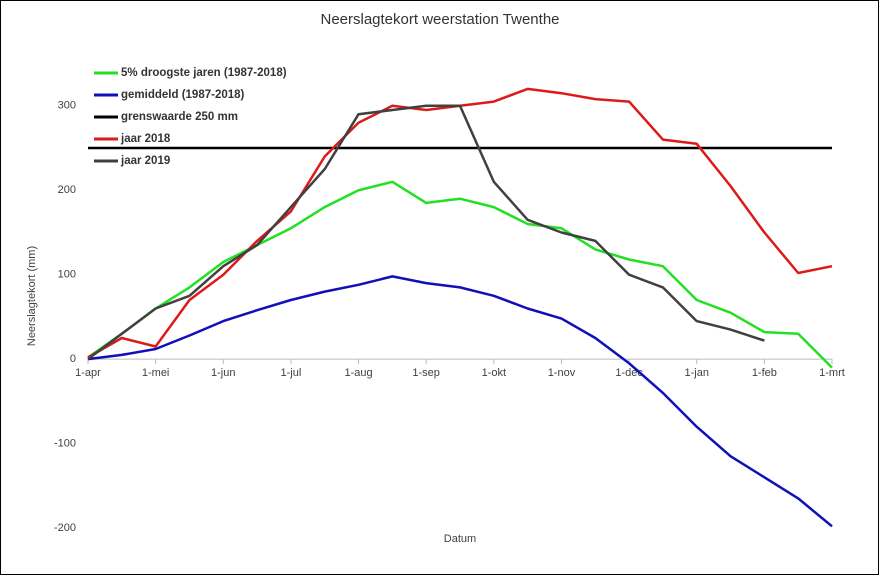 The height and width of the screenshot is (575, 879). I want to click on legend-label: jaar 2019, so click(145, 161).